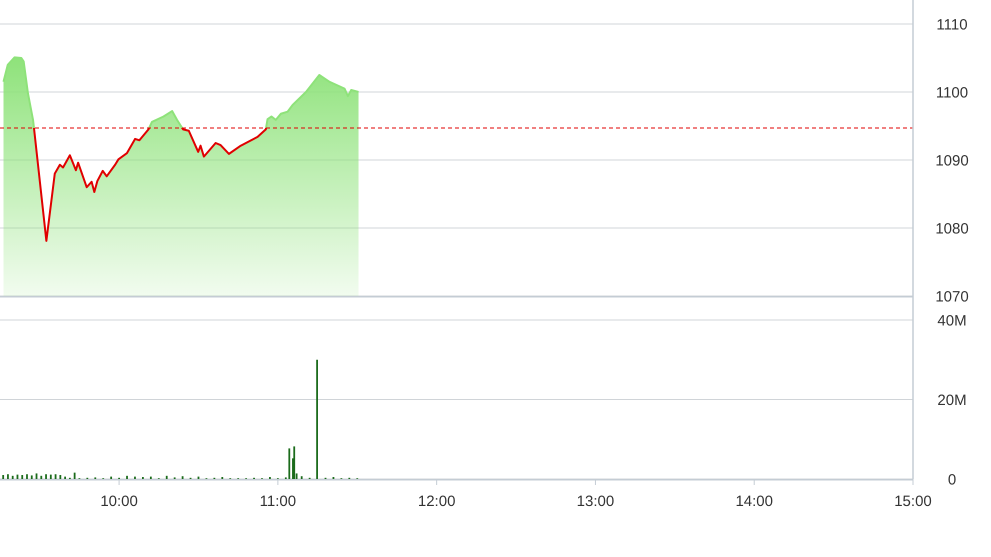 The width and height of the screenshot is (991, 557). Describe the element at coordinates (952, 25) in the screenshot. I see `y-tick-label: 1110` at that location.